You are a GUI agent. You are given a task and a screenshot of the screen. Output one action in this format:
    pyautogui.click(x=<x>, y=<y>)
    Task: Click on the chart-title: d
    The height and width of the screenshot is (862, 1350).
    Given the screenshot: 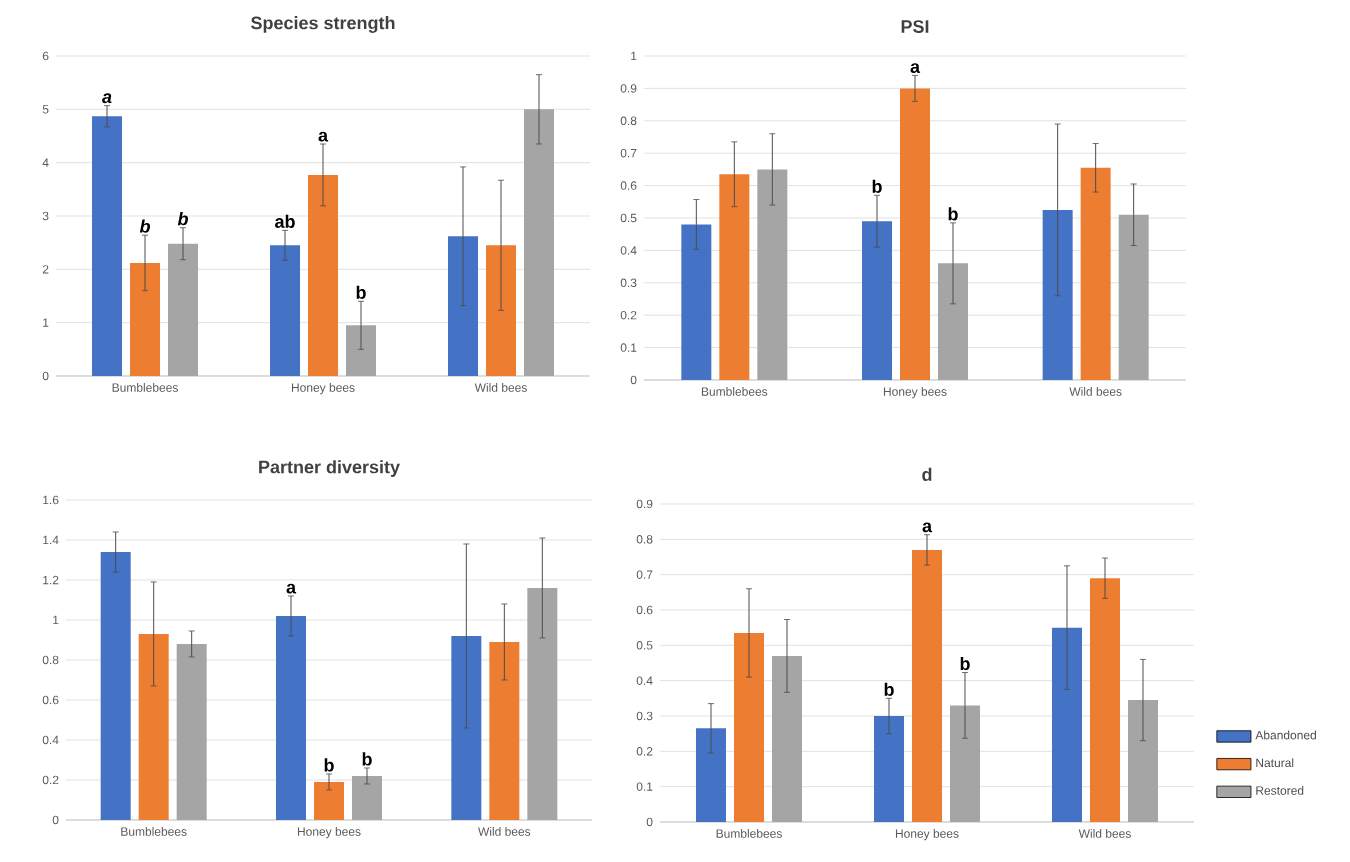 What is the action you would take?
    pyautogui.click(x=927, y=474)
    